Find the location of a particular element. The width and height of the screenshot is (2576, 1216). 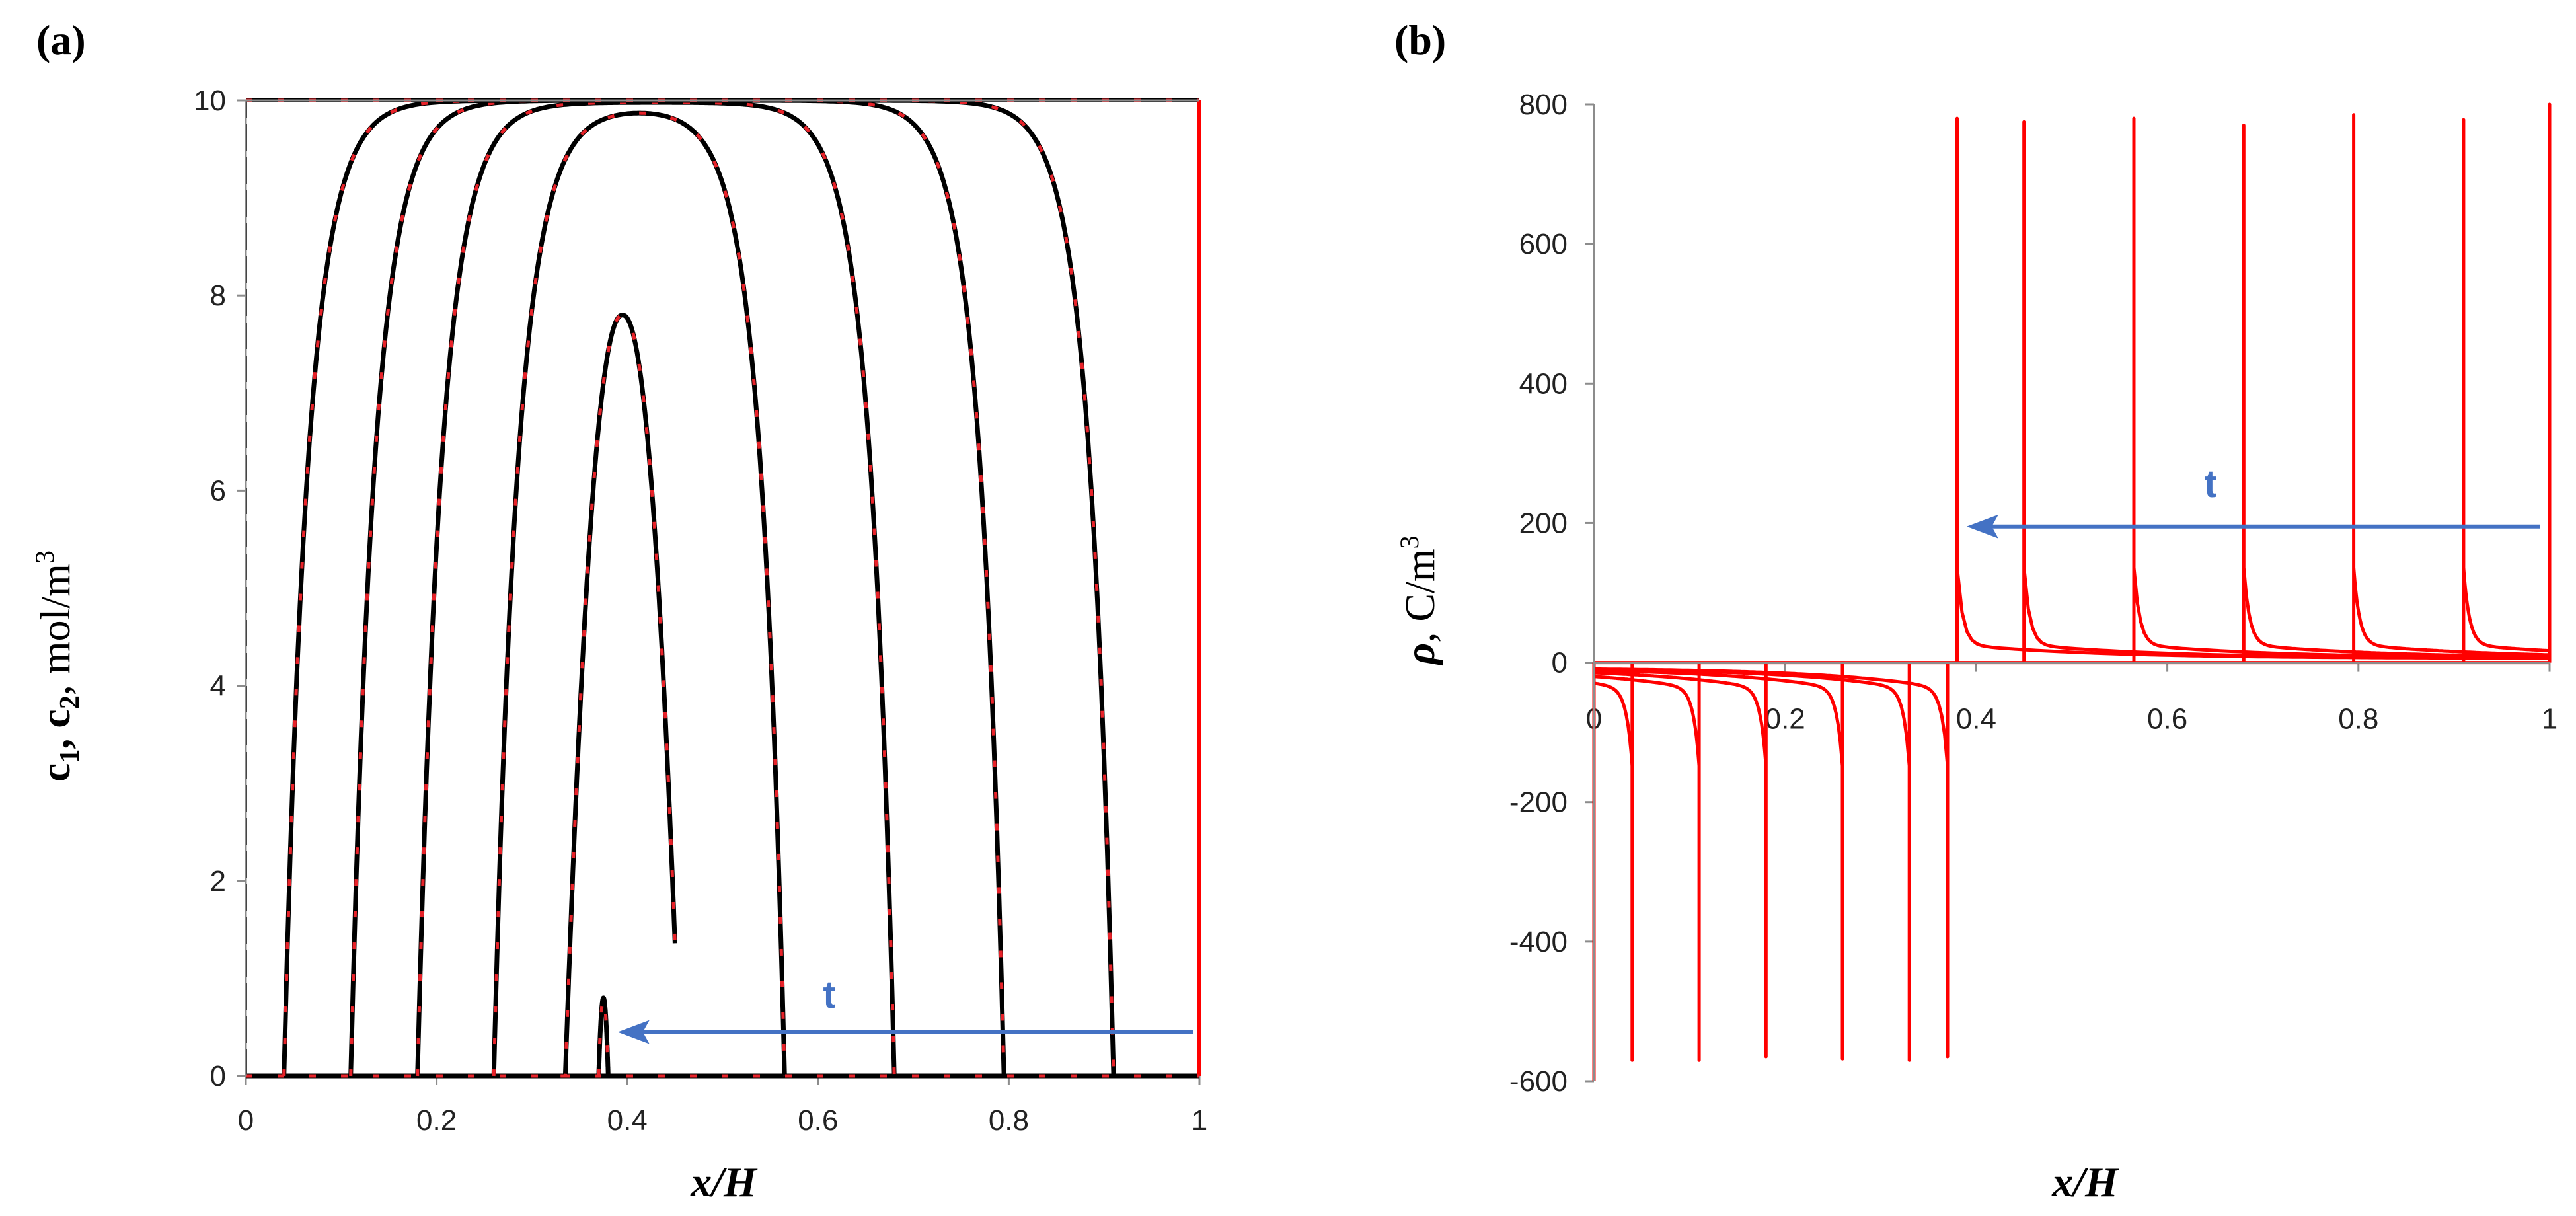

panel-a-ytick-label: 6 is located at coordinates (218, 491).